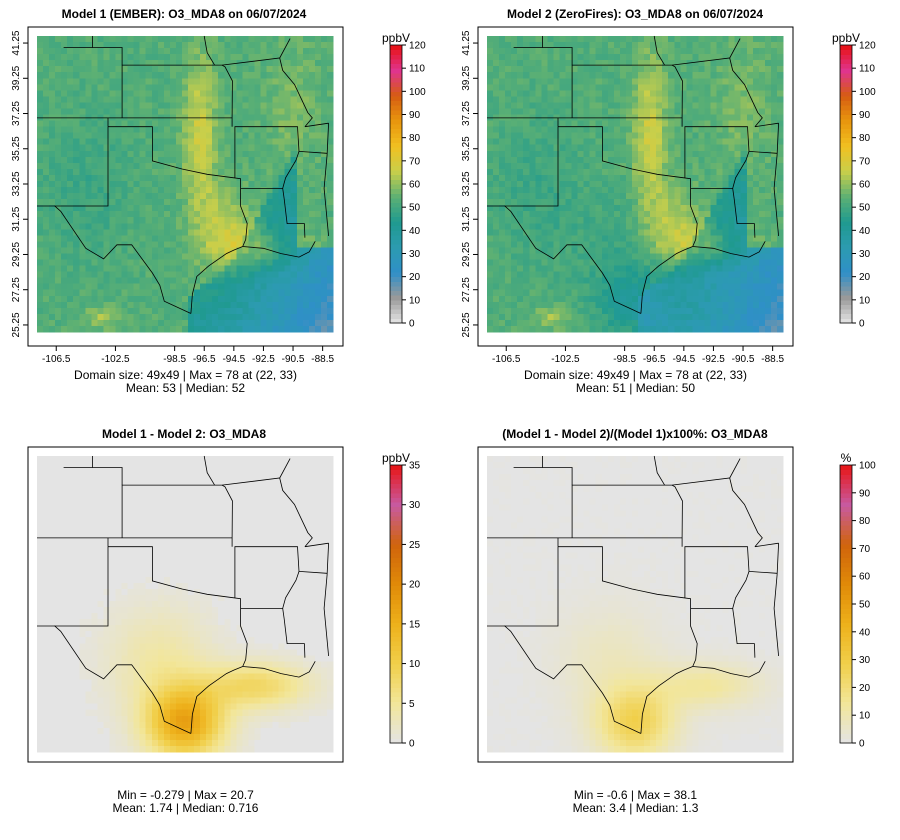 The image size is (900, 840). Describe the element at coordinates (396, 228) in the screenshot. I see `legend-swatch` at that location.